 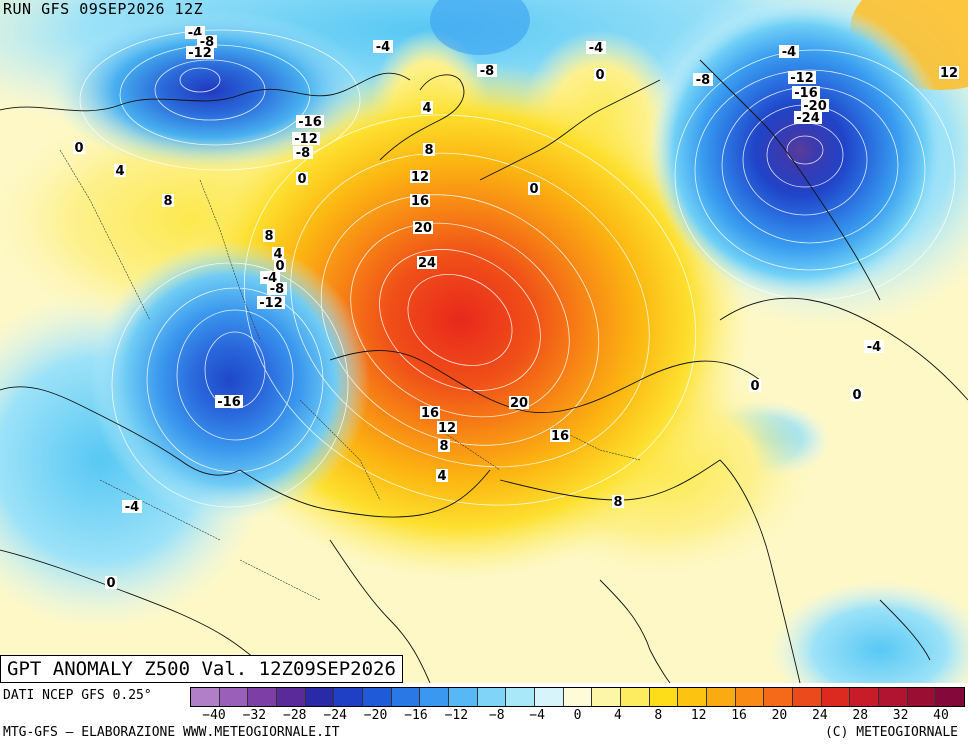 I want to click on contour-label: 20, so click(x=423, y=228).